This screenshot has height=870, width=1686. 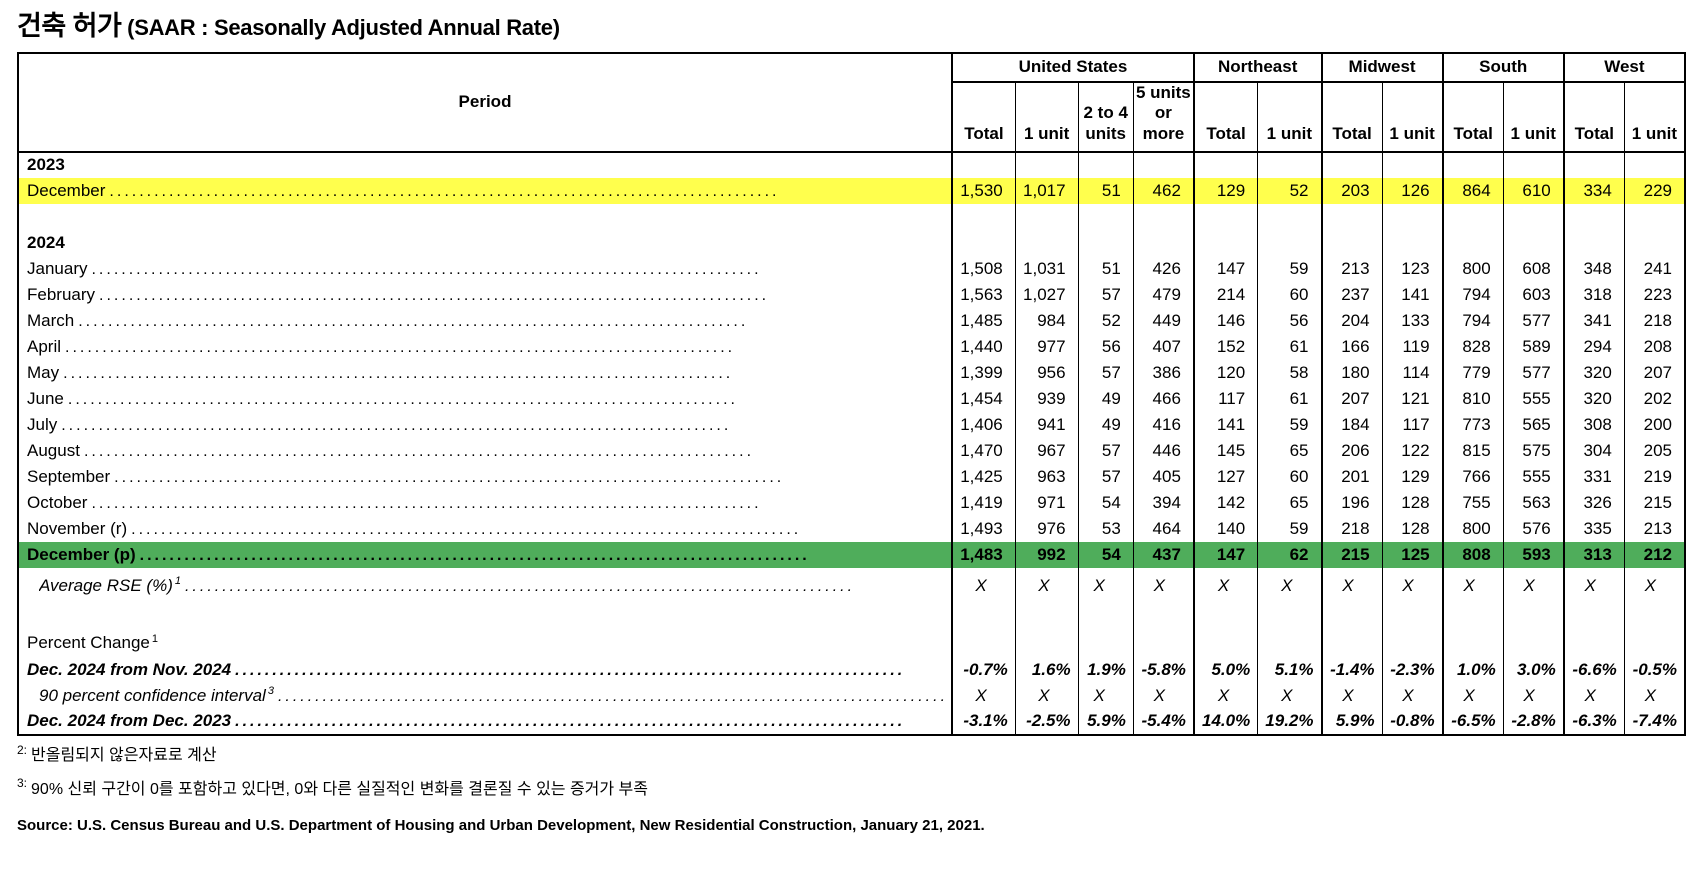 What do you see at coordinates (489, 191) in the screenshot?
I see `period-cell-content: December` at bounding box center [489, 191].